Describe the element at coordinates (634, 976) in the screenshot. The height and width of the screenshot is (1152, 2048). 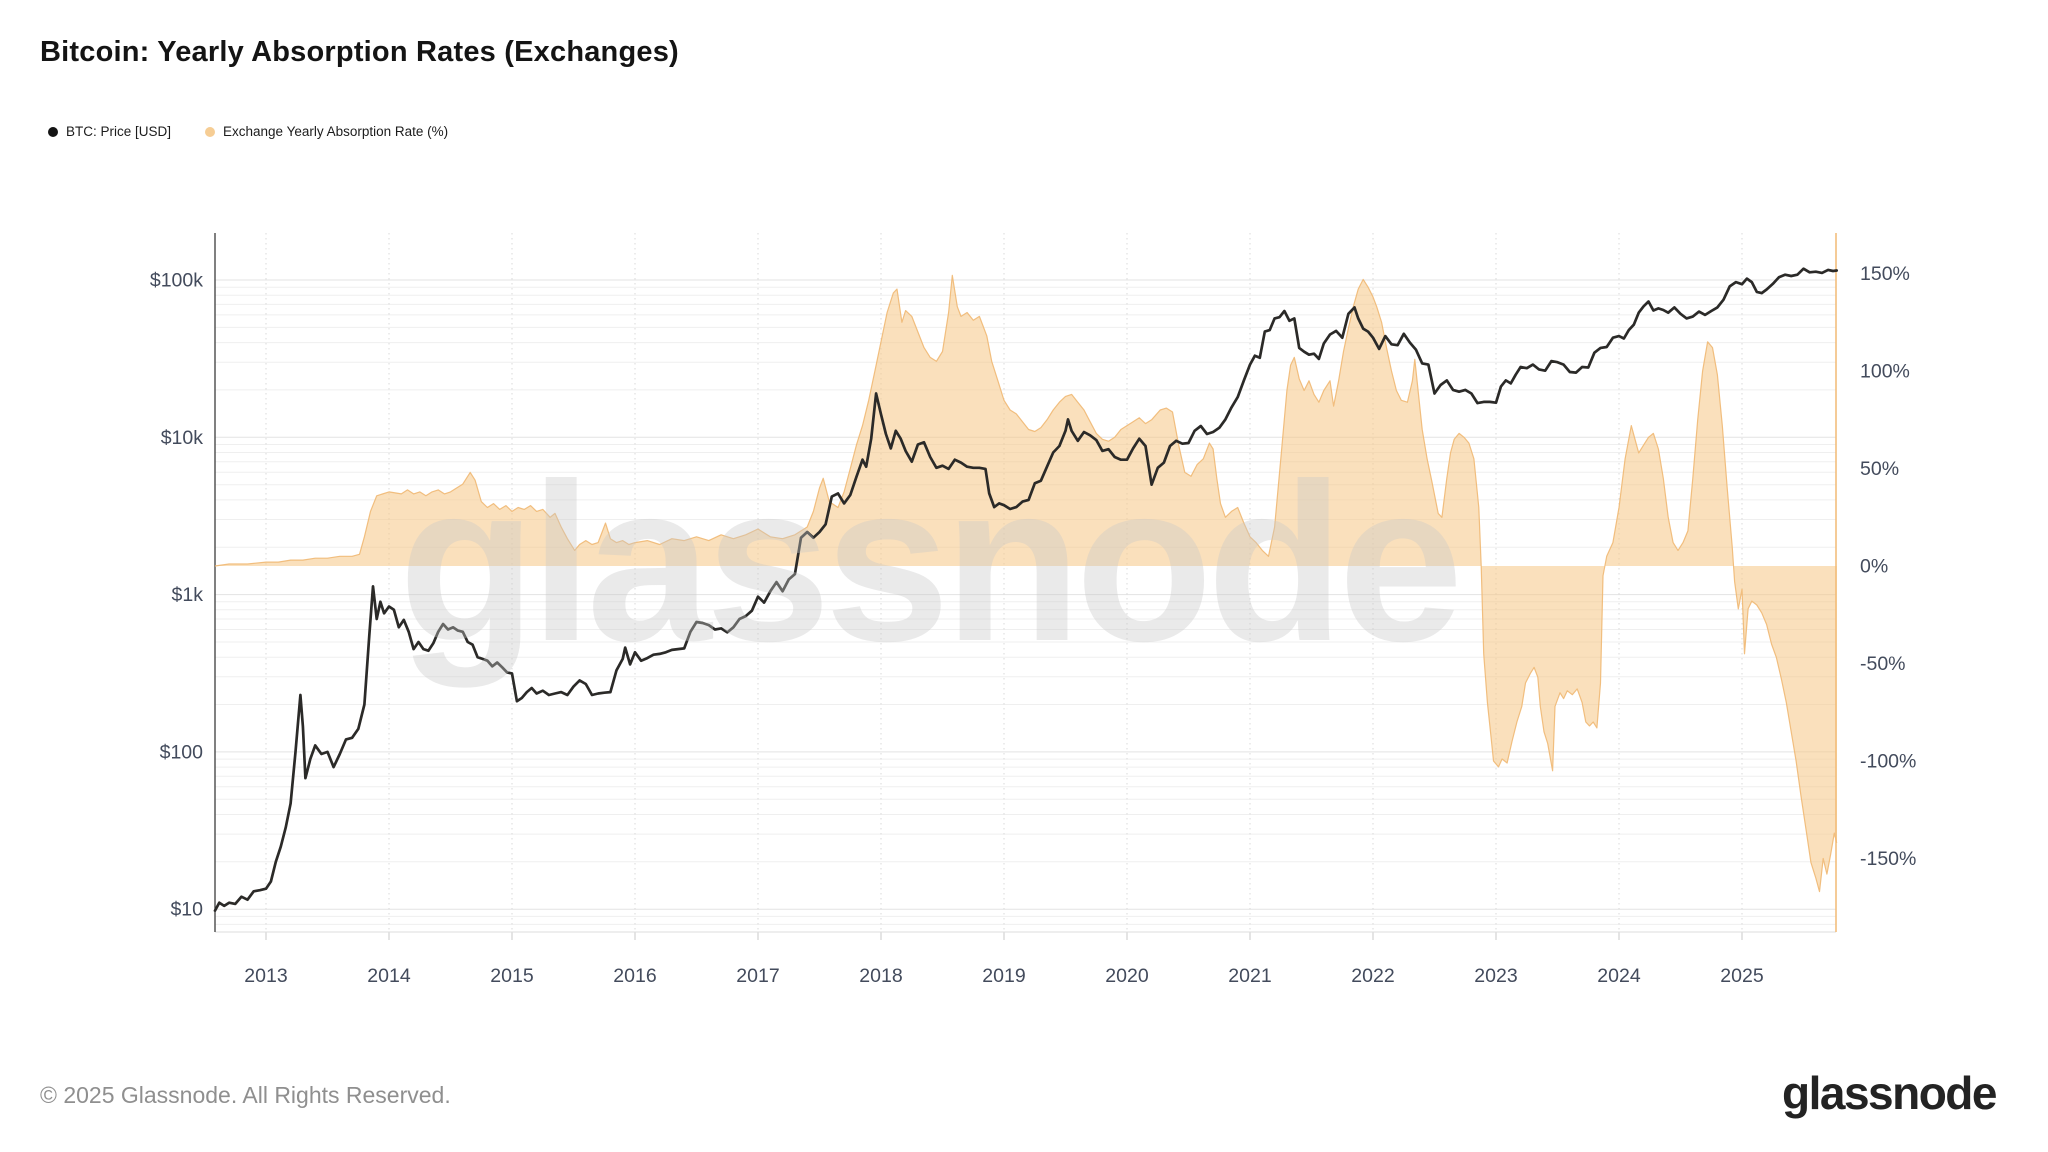
I see `year-axis-tick-label: 2016` at that location.